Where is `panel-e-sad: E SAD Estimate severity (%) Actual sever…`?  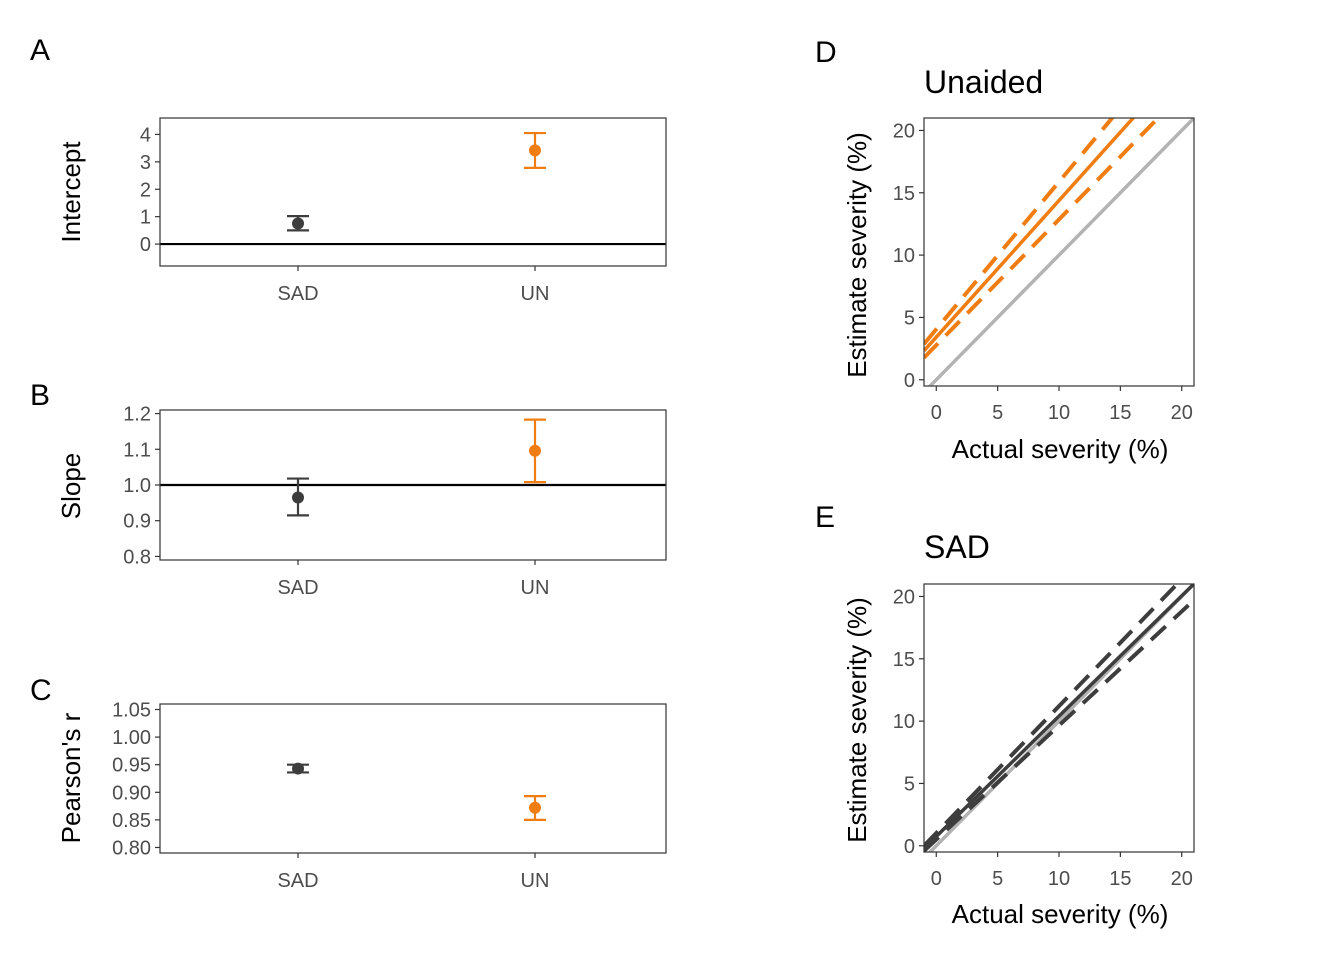 panel-e-sad: E SAD Estimate severity (%) Actual sever… is located at coordinates (1005, 715).